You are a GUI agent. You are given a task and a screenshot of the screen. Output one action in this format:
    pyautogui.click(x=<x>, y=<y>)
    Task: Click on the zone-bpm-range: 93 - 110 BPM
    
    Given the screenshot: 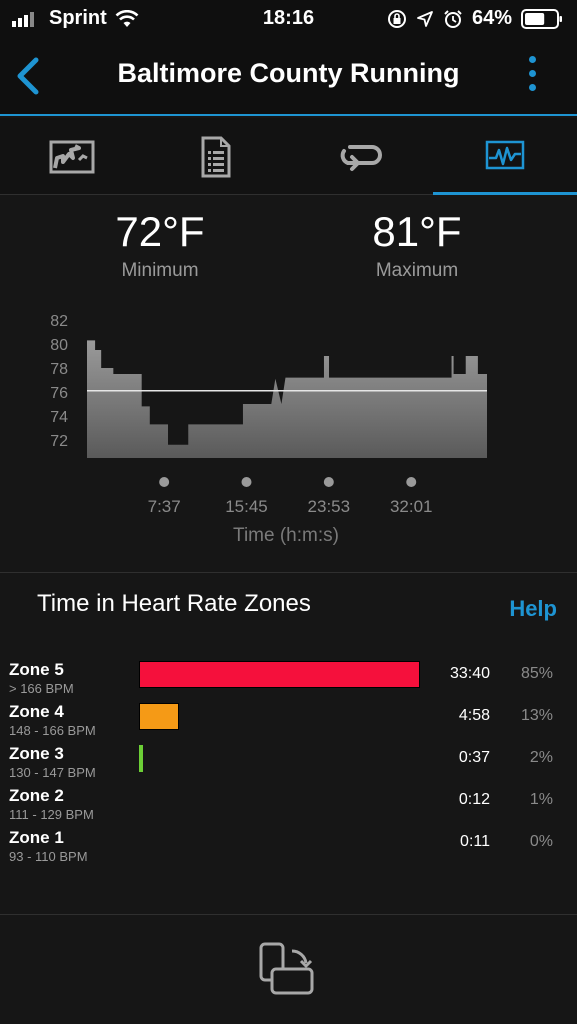 What is the action you would take?
    pyautogui.click(x=48, y=856)
    